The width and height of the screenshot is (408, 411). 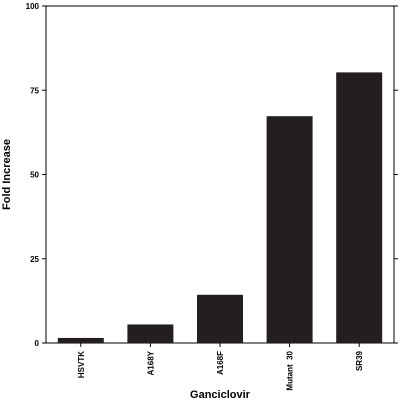 I want to click on x-tick-label: A168F, so click(x=220, y=363).